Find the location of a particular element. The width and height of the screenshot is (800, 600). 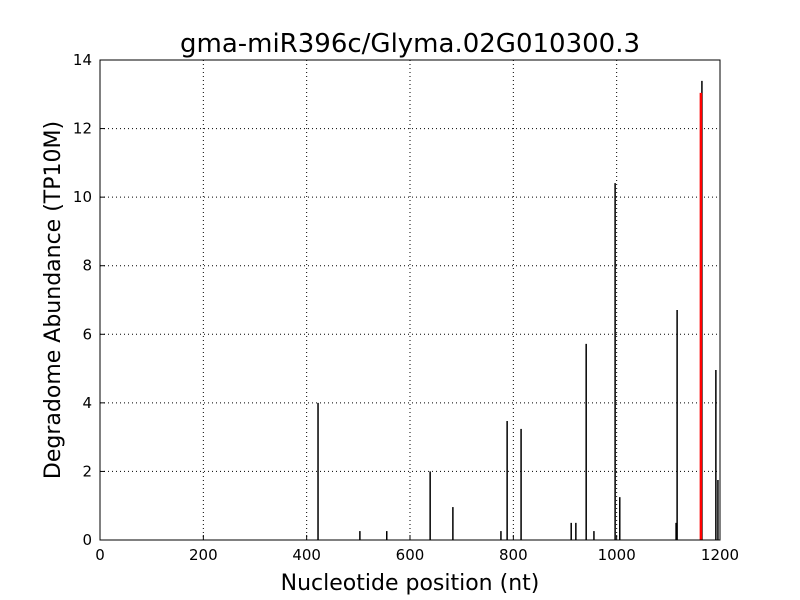

y-axis-label: Degradome Abundance (TP10M) is located at coordinates (53, 300).